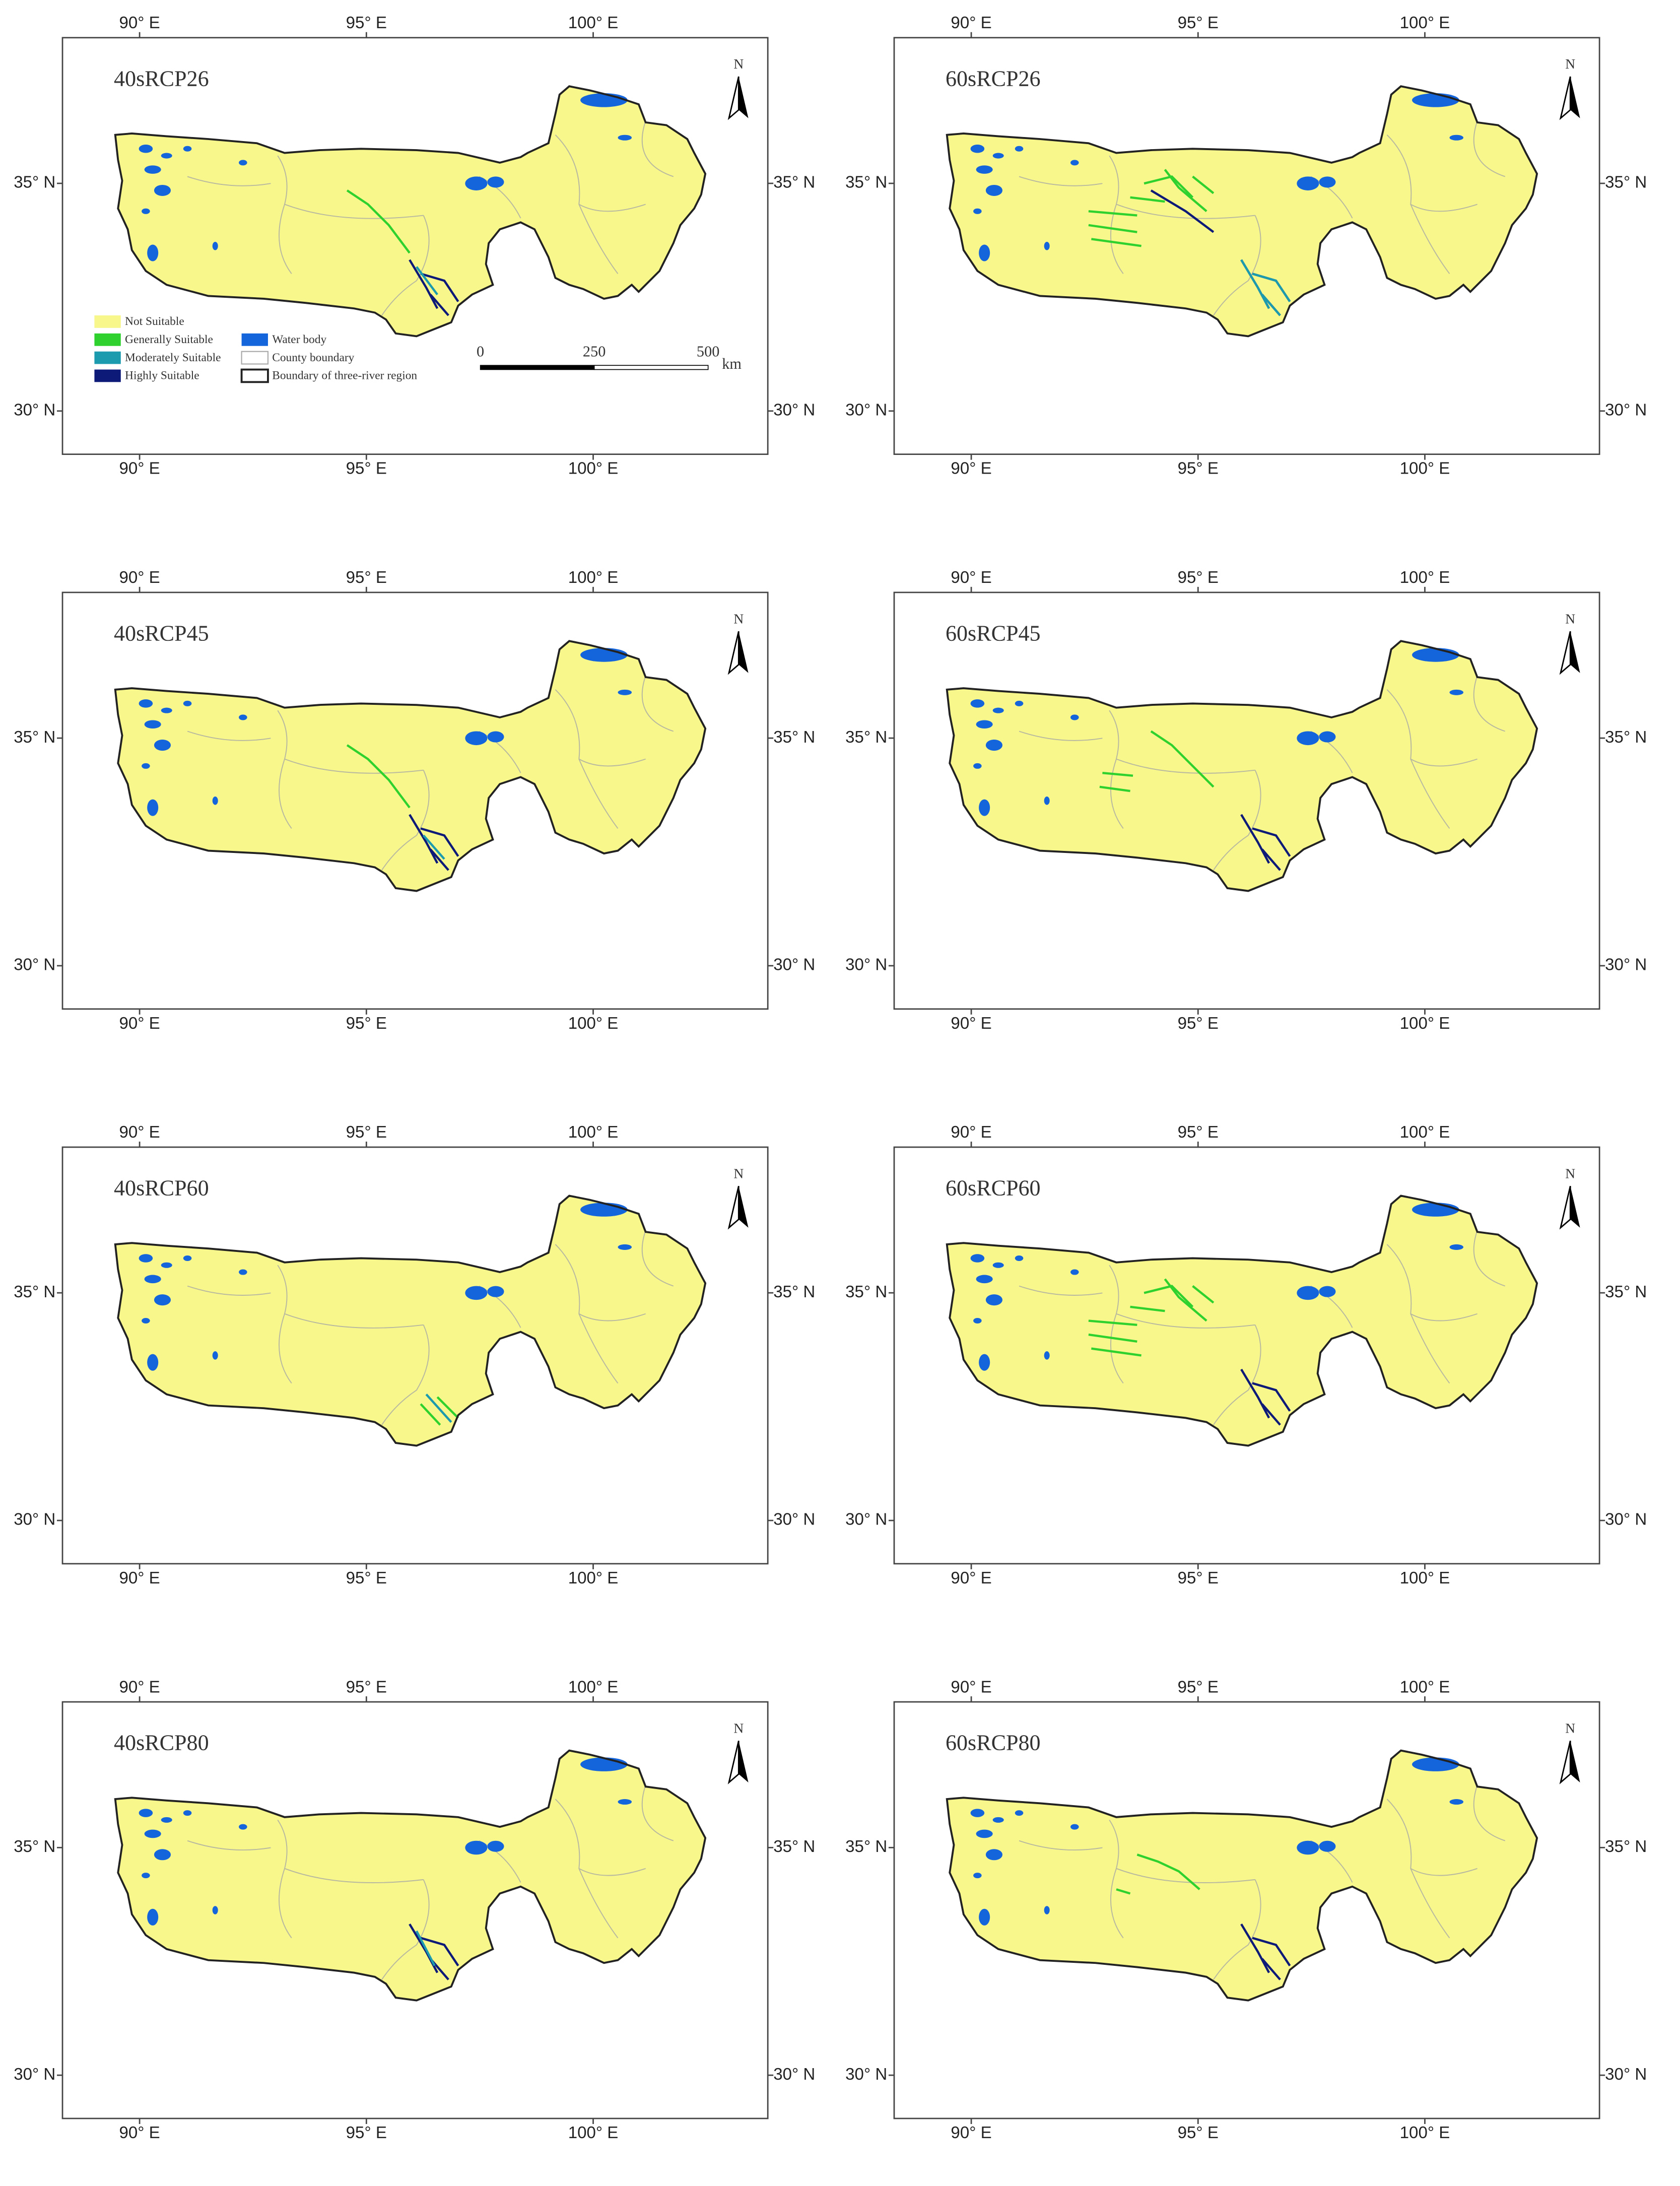 The width and height of the screenshot is (1680, 2186). What do you see at coordinates (313, 357) in the screenshot?
I see `legend-label: County boundary` at bounding box center [313, 357].